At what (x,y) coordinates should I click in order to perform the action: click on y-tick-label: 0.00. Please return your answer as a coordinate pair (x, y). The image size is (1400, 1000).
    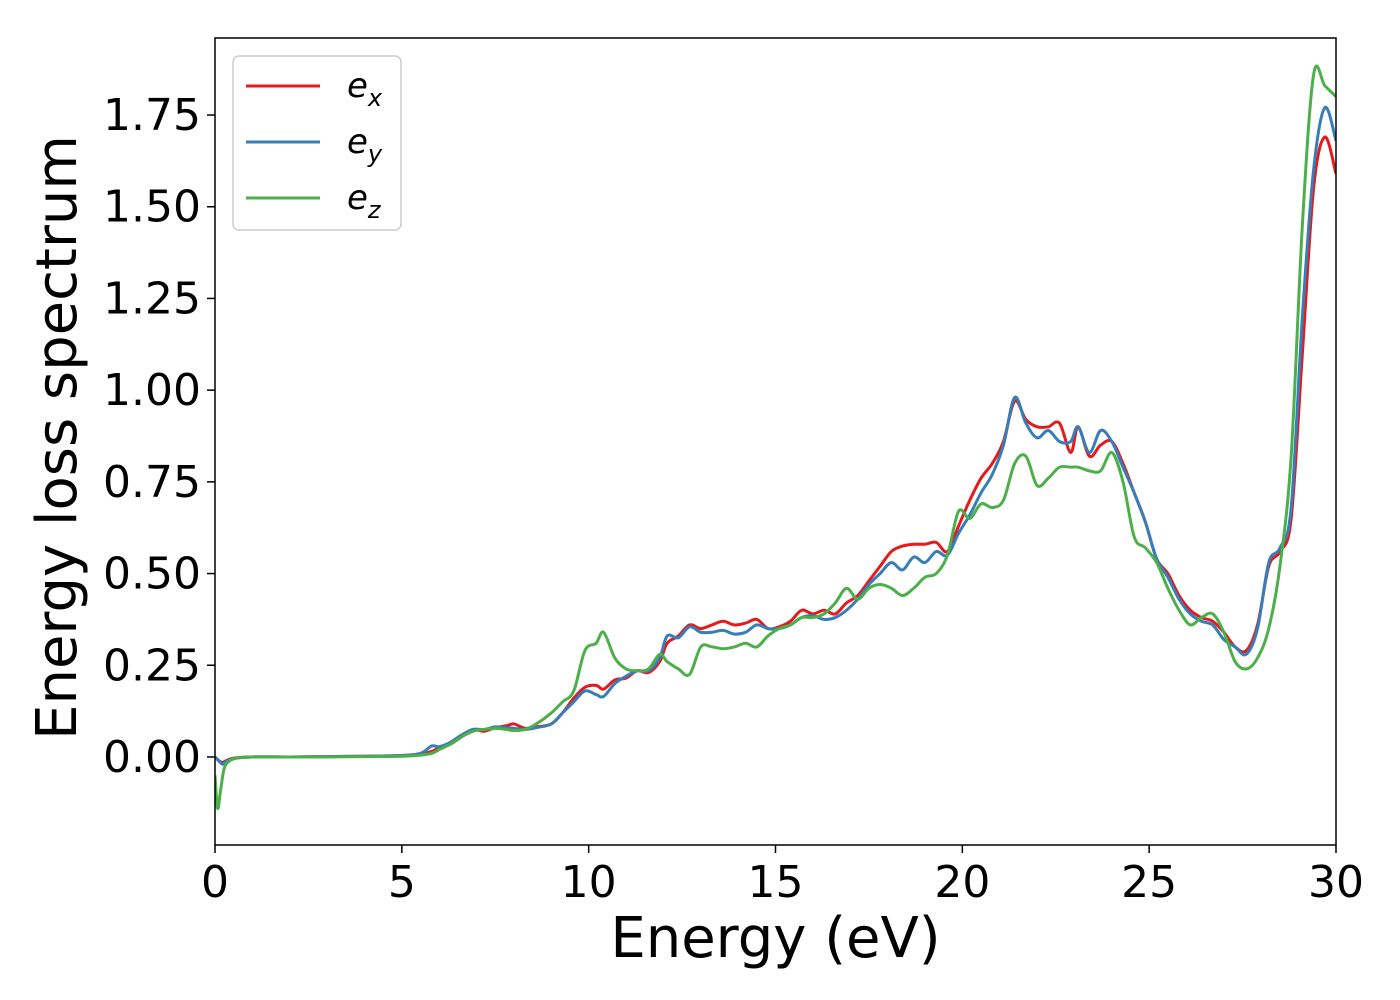
    Looking at the image, I should click on (152, 757).